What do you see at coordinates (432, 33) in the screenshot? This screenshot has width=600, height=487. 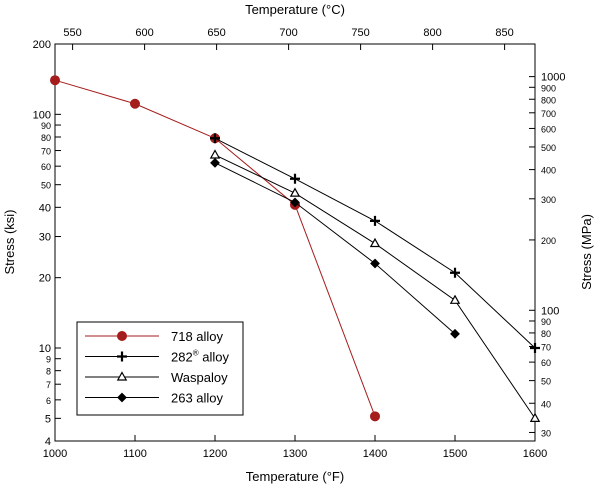 I see `x-top-tick-label: 800` at bounding box center [432, 33].